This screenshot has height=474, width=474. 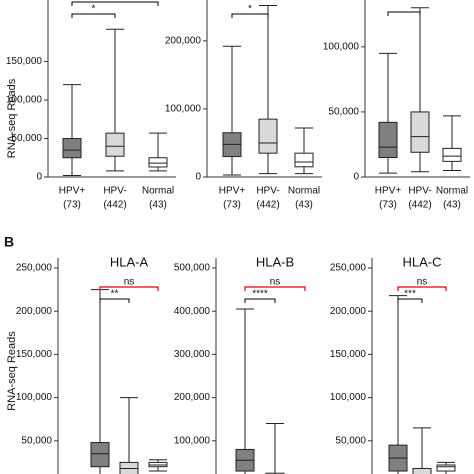 What do you see at coordinates (192, 354) in the screenshot?
I see `y-tick-label: 300,000` at bounding box center [192, 354].